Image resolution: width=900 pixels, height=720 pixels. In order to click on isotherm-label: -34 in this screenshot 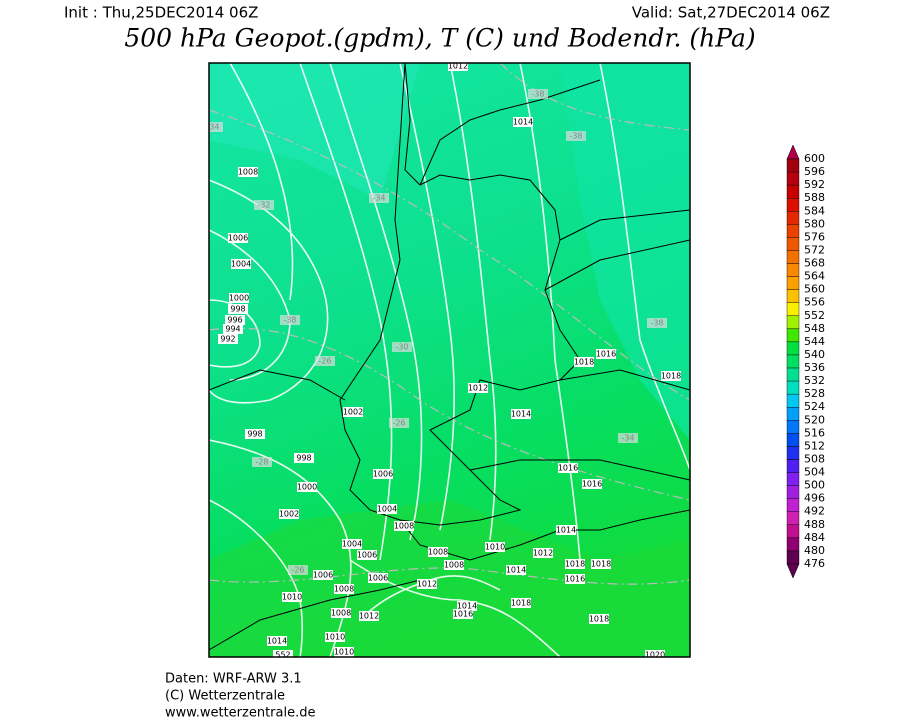, I will do `click(212, 127)`.